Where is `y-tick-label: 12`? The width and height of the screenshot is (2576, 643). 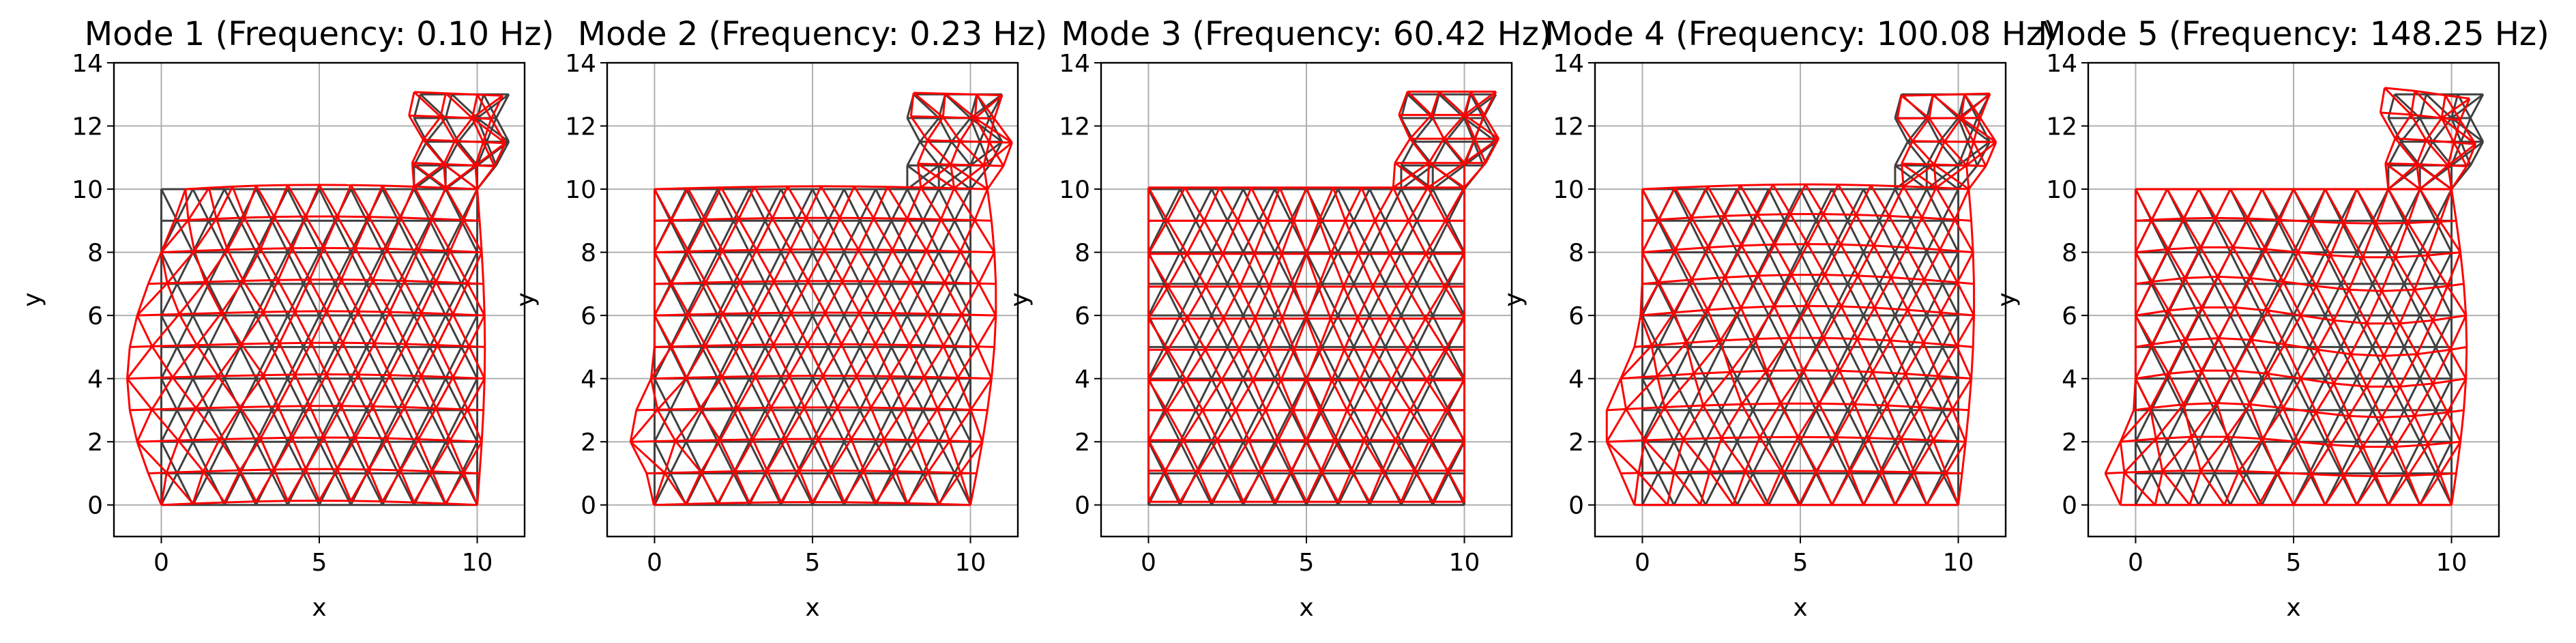 y-tick-label: 12 is located at coordinates (1074, 127).